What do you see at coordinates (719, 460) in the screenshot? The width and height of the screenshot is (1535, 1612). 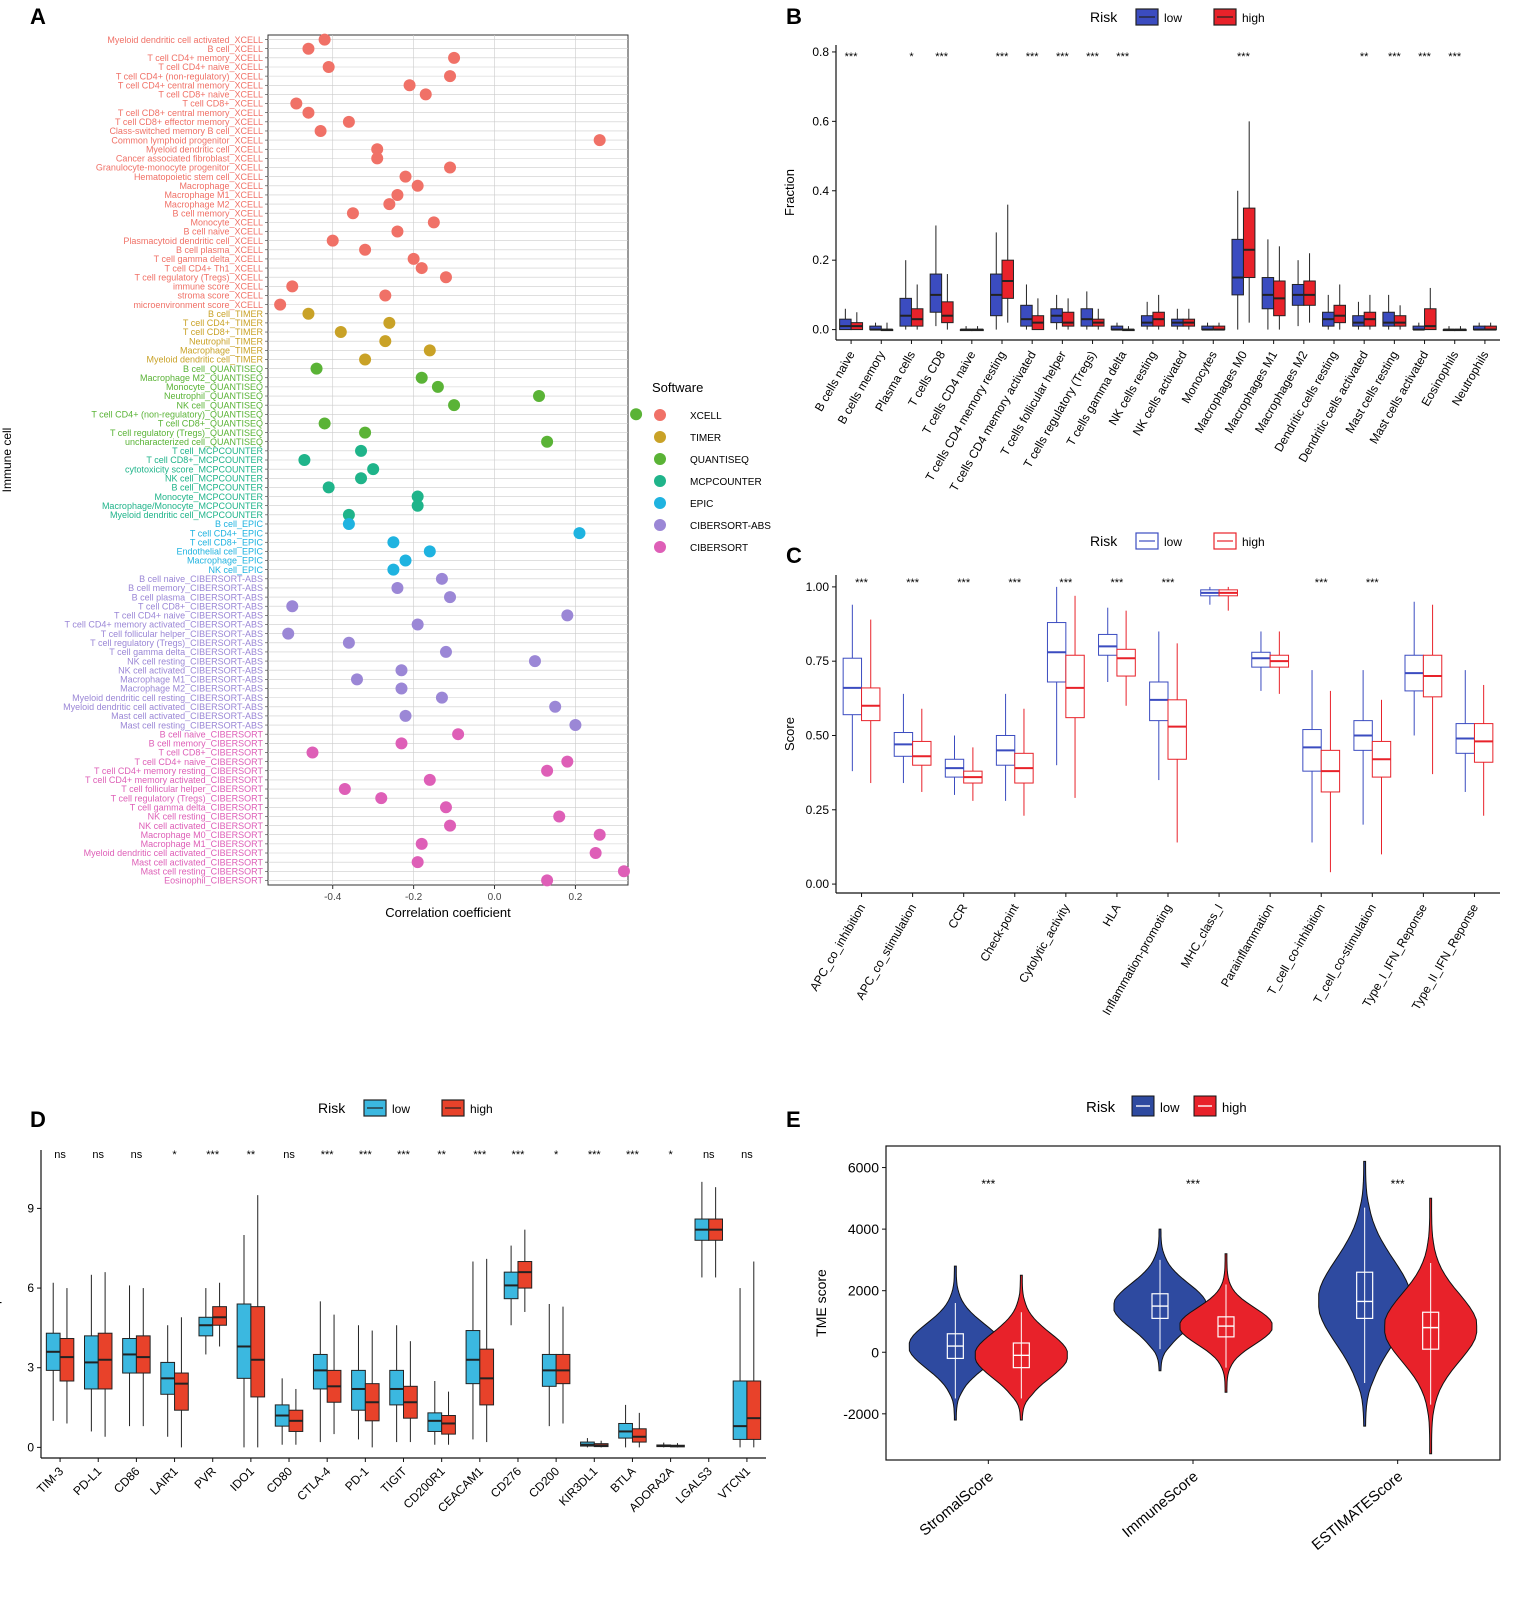 I see `legend-label: QUANTISEQ` at bounding box center [719, 460].